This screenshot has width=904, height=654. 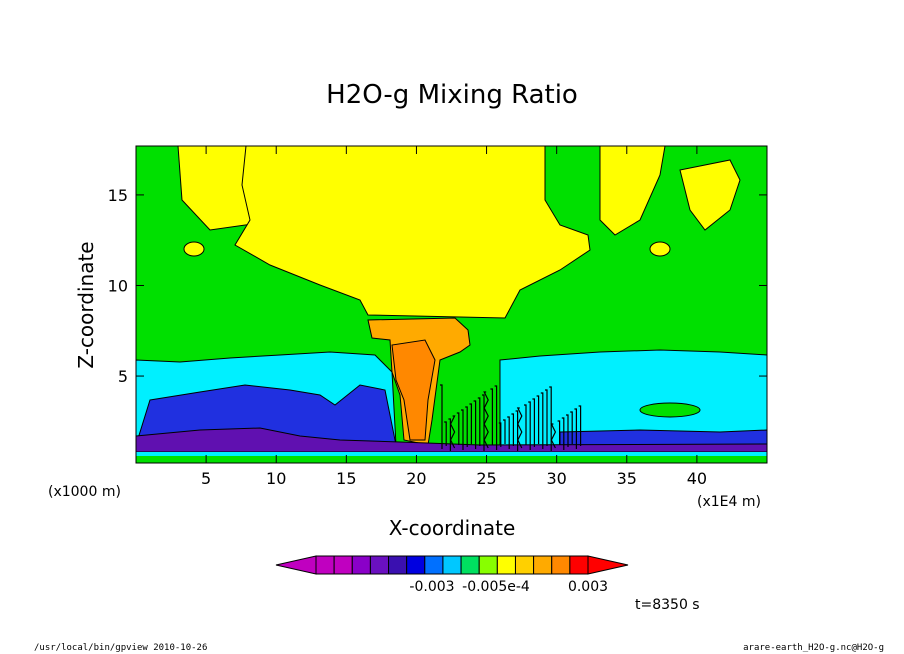 I want to click on footer-left: /usr/local/bin/gpview 2010-10-26, so click(x=120, y=648).